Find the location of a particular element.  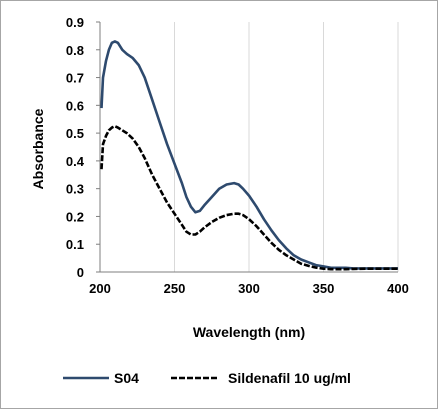

legend: S04 Sildenafil 10 ug/ml is located at coordinates (207, 378).